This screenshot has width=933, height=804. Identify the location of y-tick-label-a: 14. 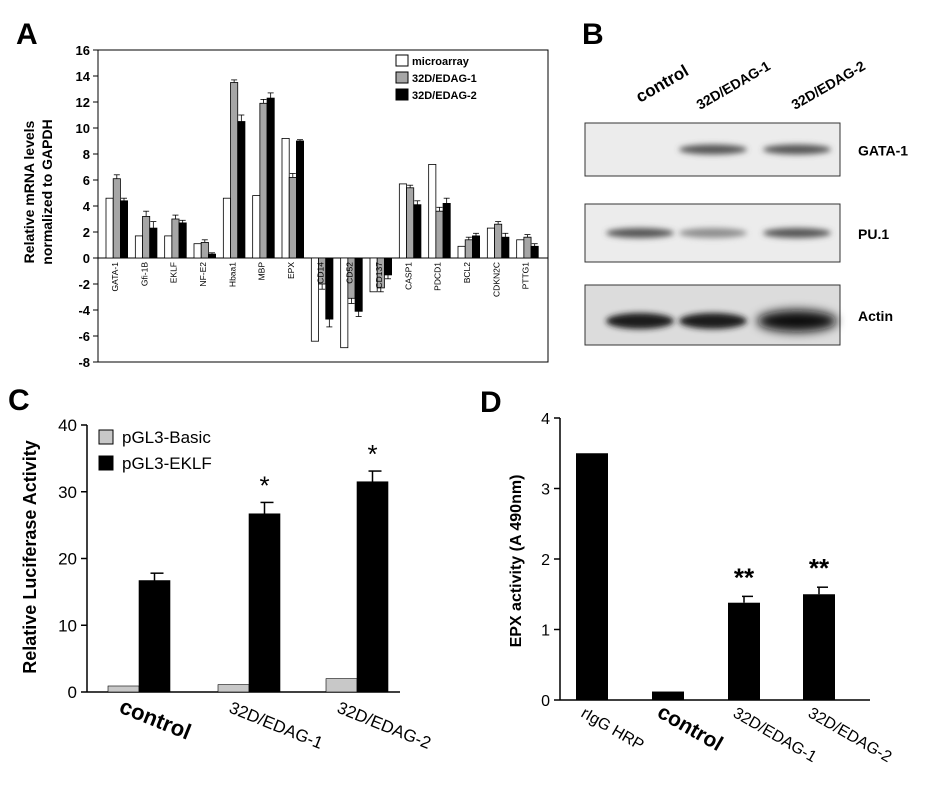
(83, 76).